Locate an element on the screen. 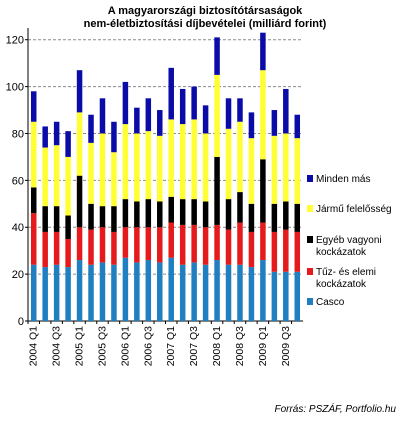 The image size is (400, 430). legend-label: Egyéb vagyoni kockázatok is located at coordinates (349, 246).